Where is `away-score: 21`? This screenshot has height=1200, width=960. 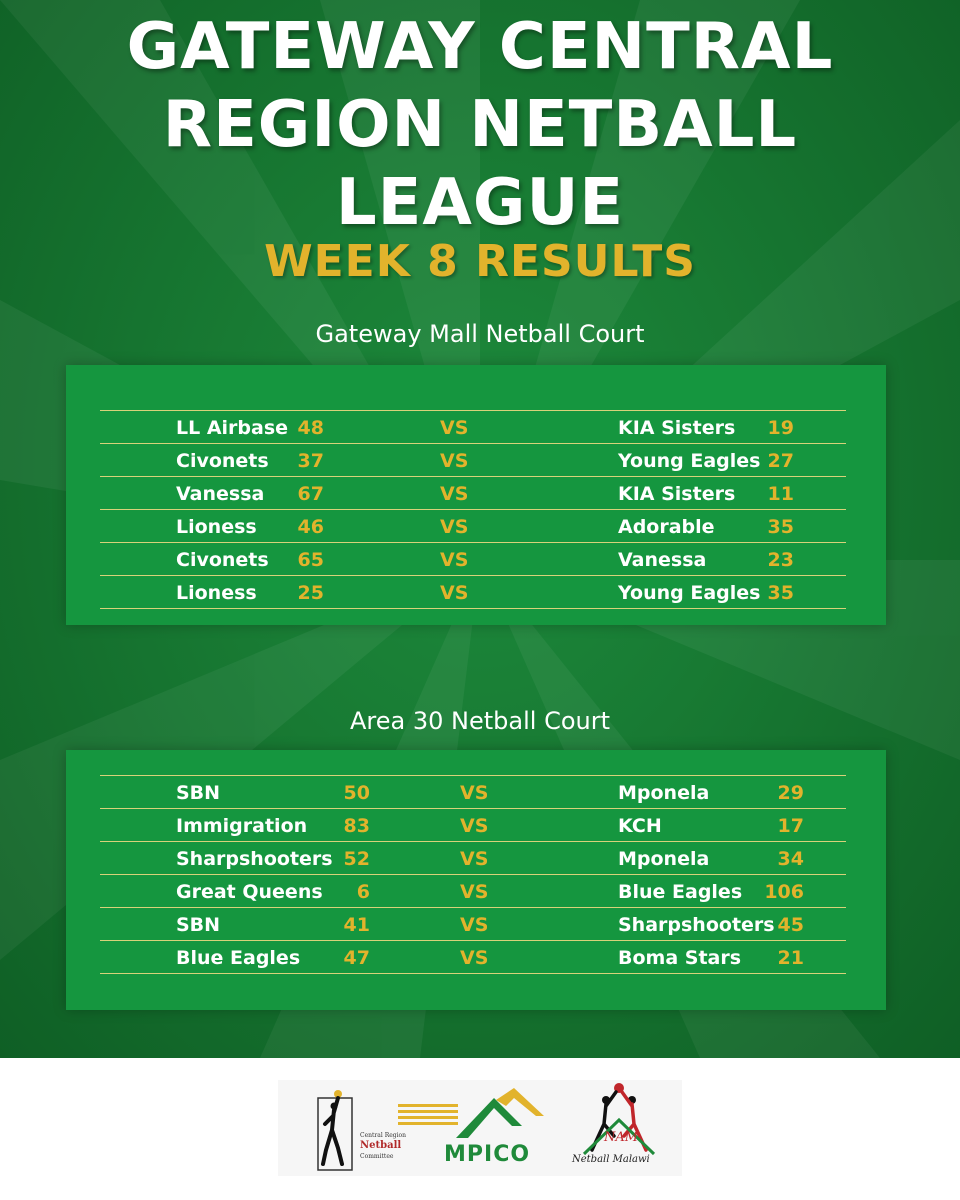
away-score: 21 is located at coordinates (790, 958).